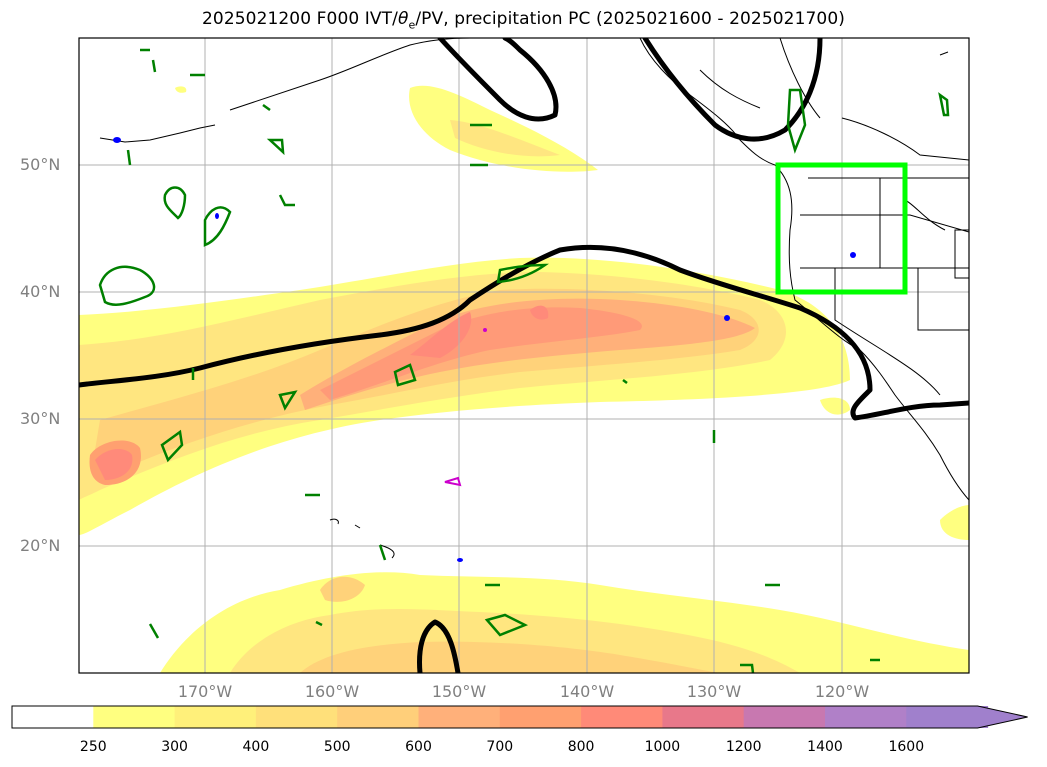 The width and height of the screenshot is (1047, 767). Describe the element at coordinates (332, 691) in the screenshot. I see `lon-label-160w: 160°W` at that location.